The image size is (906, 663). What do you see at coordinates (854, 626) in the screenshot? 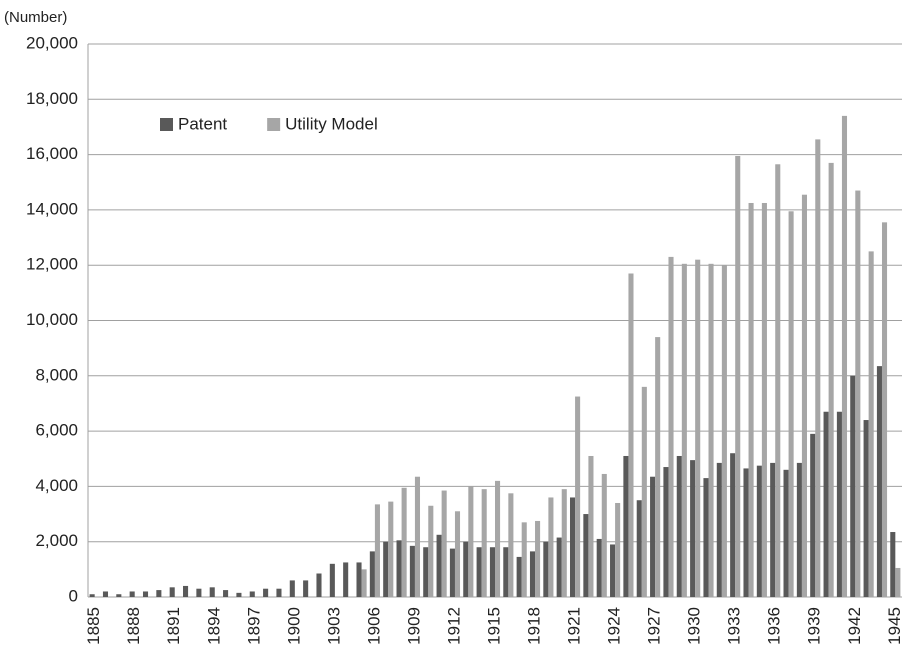
I see `x-tick-label: 1942` at bounding box center [854, 626].